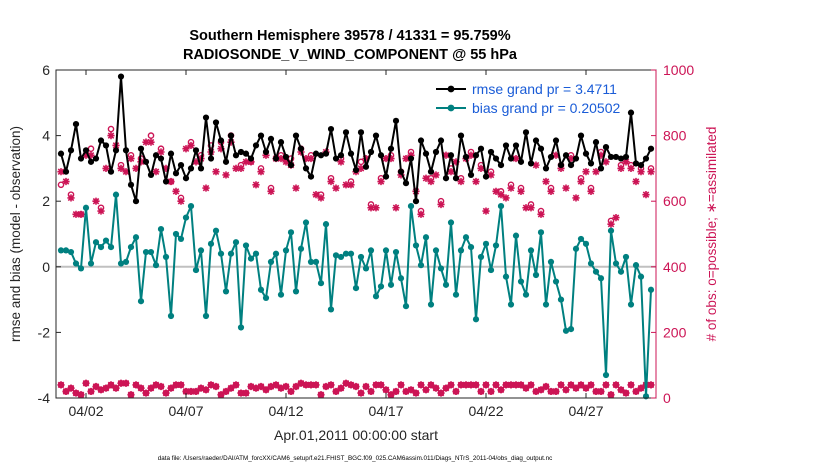 Image resolution: width=830 pixels, height=470 pixels. Describe the element at coordinates (451, 108) in the screenshot. I see `legend-bias-marker` at that location.